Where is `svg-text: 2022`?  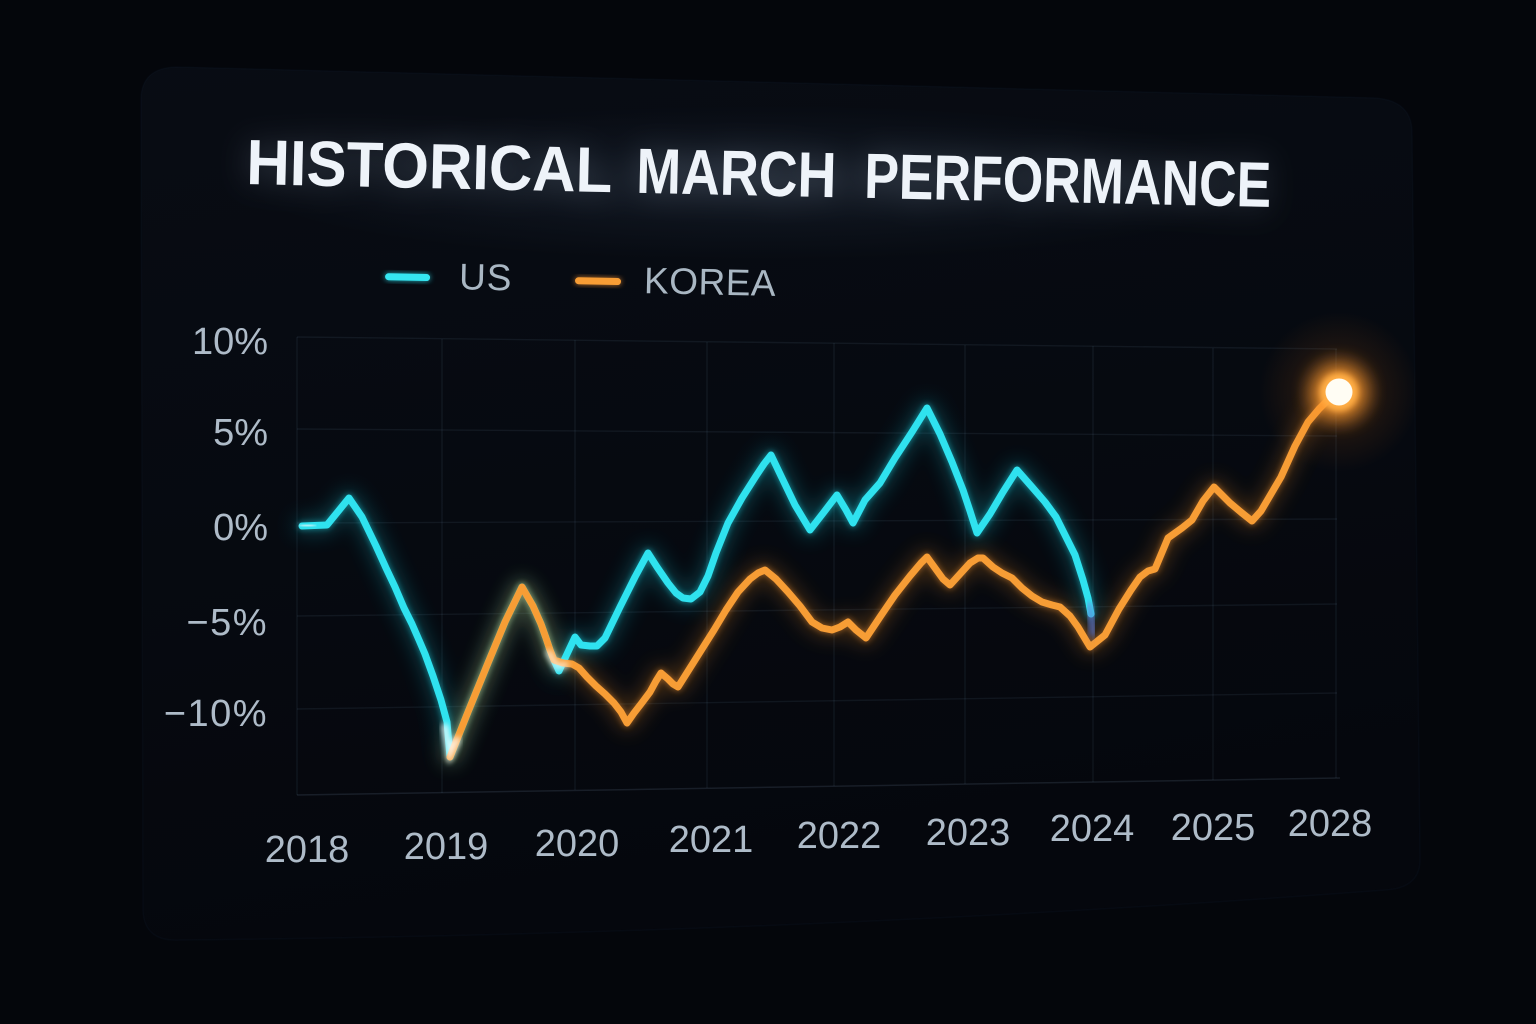
svg-text: 2022 is located at coordinates (839, 836).